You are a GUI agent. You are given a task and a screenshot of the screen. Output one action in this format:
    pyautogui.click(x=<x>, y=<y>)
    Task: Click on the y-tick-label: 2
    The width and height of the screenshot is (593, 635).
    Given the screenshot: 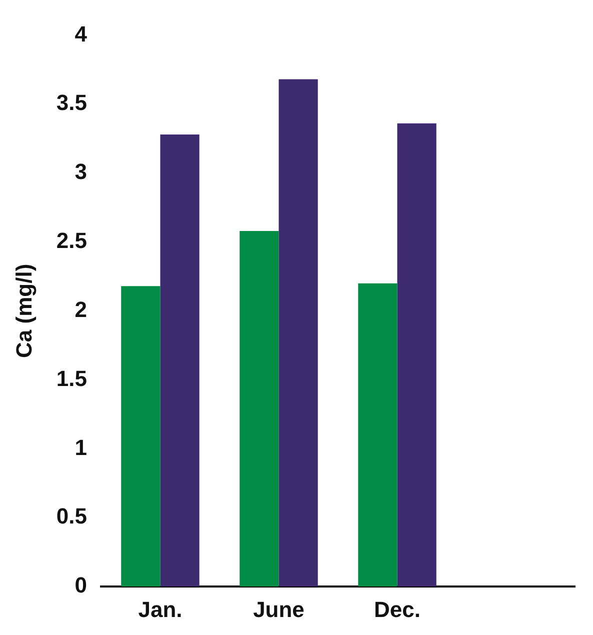 What is the action you would take?
    pyautogui.click(x=80, y=309)
    